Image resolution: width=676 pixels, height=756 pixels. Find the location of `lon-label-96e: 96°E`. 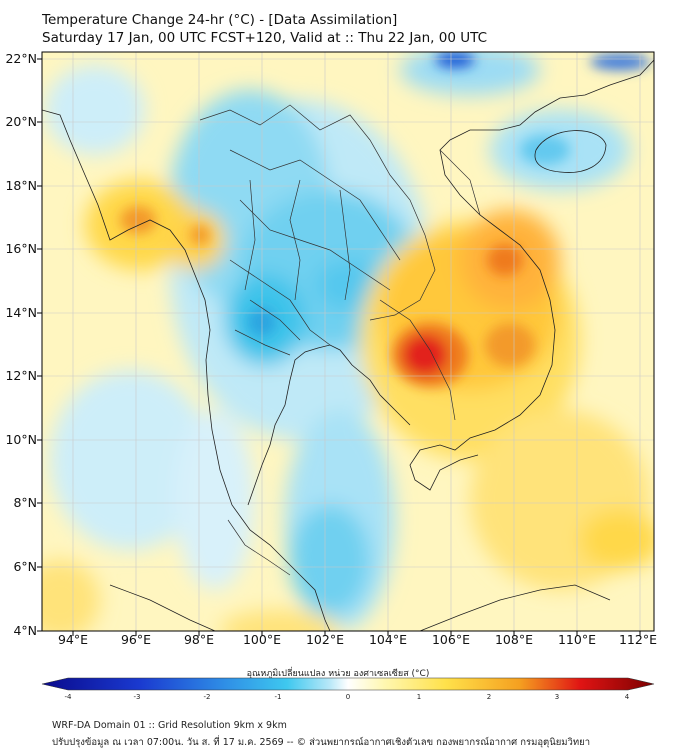

lon-label-96e: 96°E is located at coordinates (136, 639).